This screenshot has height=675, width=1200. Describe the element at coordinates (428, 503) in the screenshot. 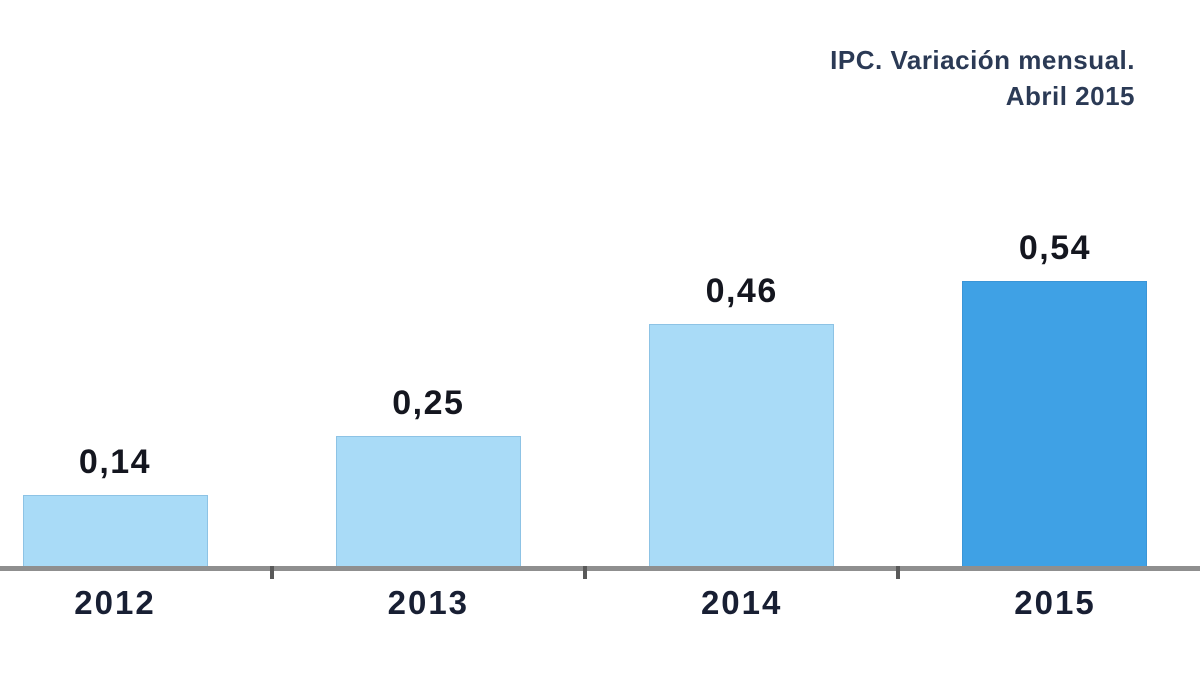

I see `bar-2013` at that location.